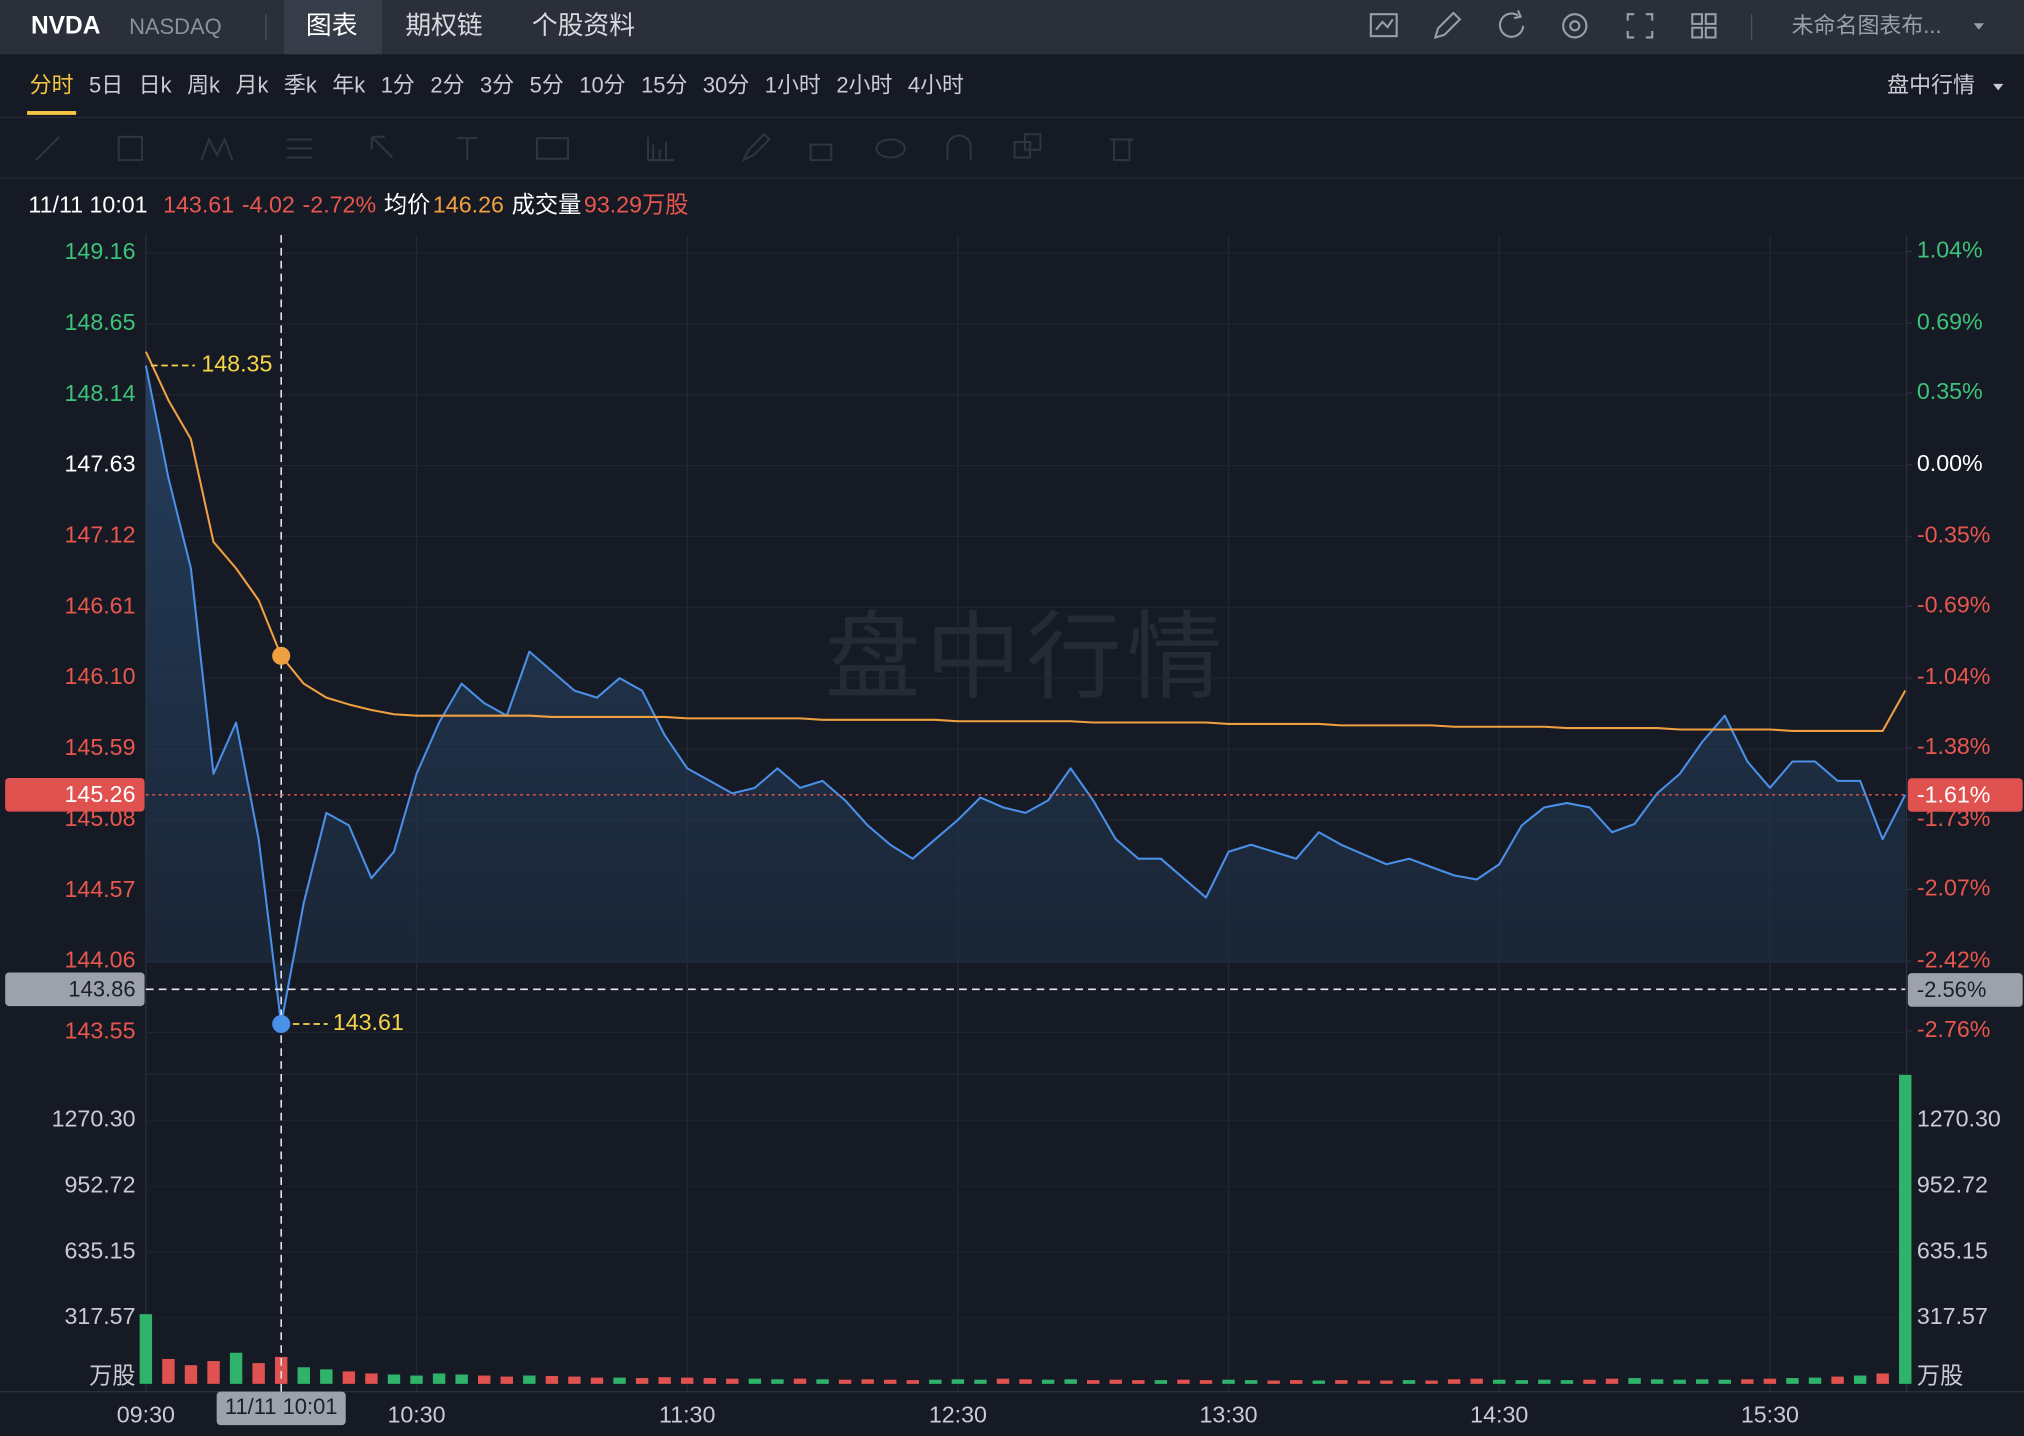  What do you see at coordinates (52, 84) in the screenshot?
I see `period-button: 分时` at bounding box center [52, 84].